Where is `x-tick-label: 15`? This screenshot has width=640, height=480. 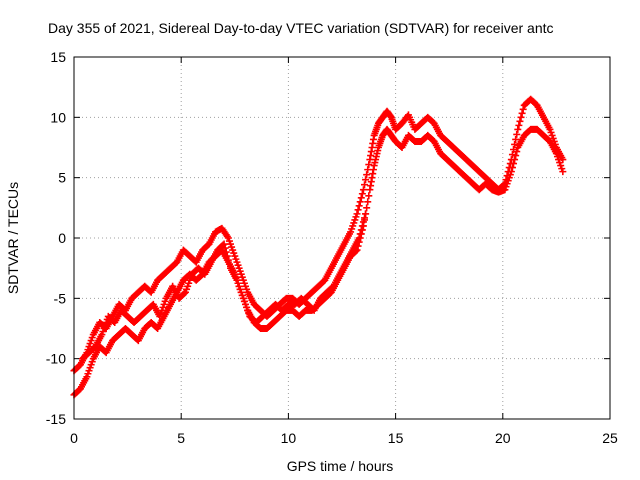 x-tick-label: 15 is located at coordinates (396, 438).